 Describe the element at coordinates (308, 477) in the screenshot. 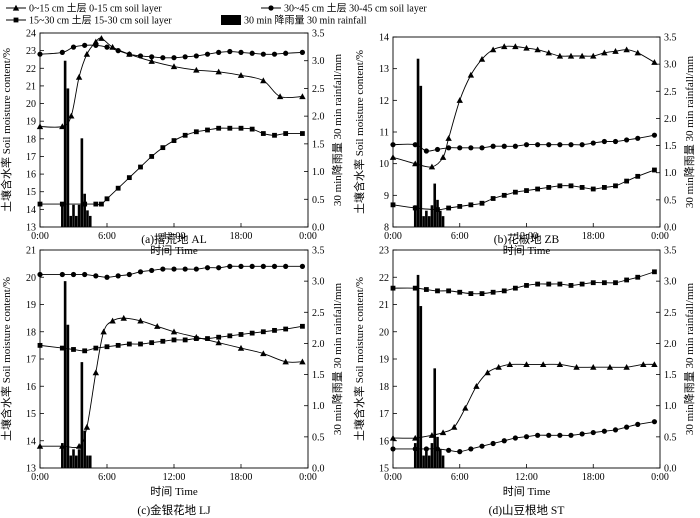

I see `x-tick-label-LJ: 0:00` at that location.